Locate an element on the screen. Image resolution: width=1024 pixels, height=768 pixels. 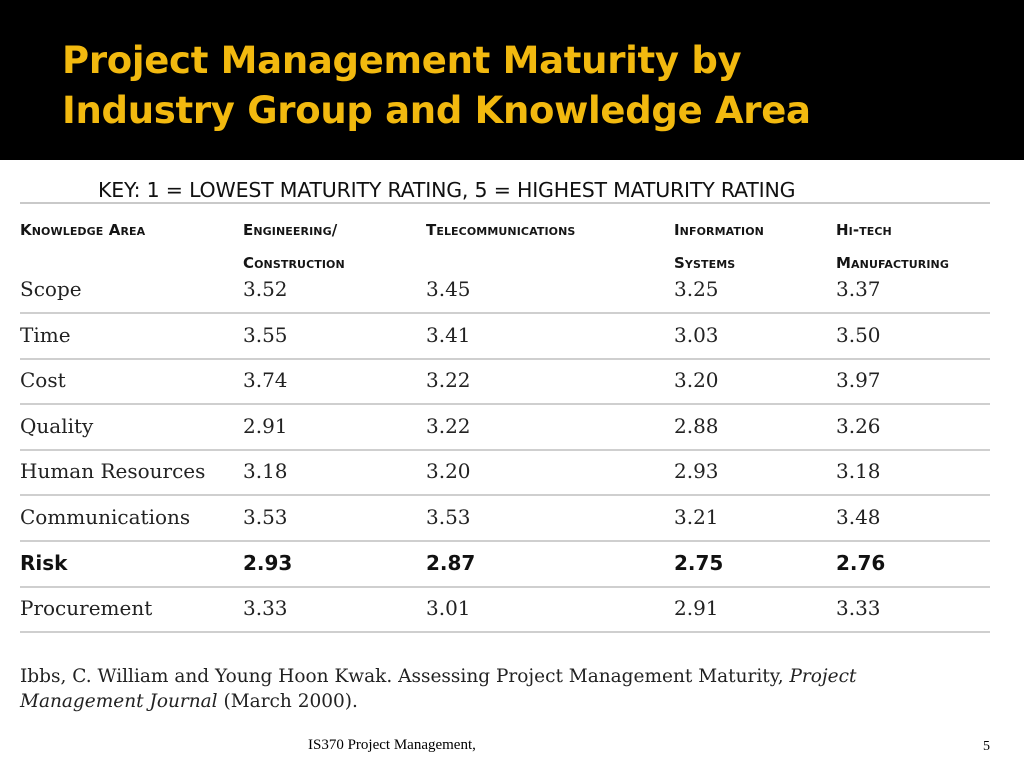
table-row: Time 3.55 3.41 3.03 3.50 is located at coordinates (512, 339).